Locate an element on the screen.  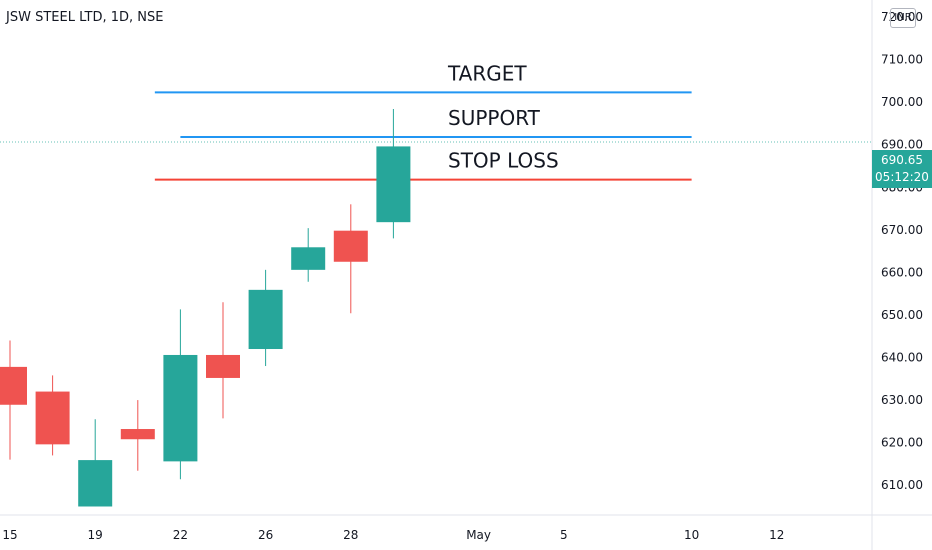
x-tick-label: 15 is located at coordinates (9, 535).